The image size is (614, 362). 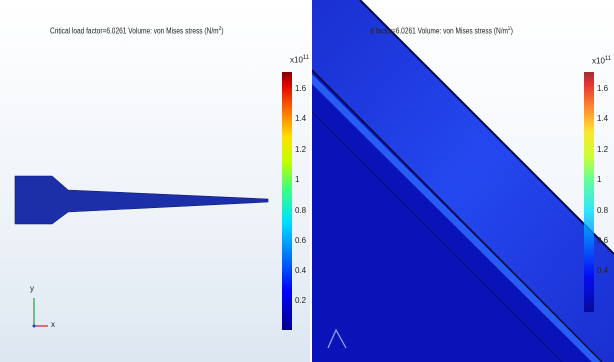 I want to click on left-colorbar-tick: 1.6, so click(x=301, y=88).